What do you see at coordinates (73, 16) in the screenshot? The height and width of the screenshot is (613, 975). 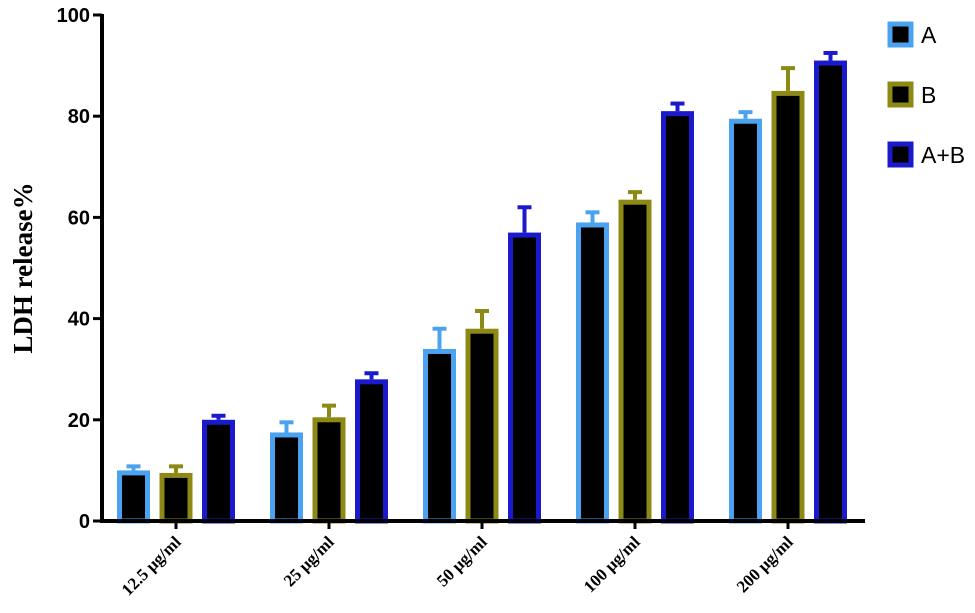 I see `y-tick-label: 100` at bounding box center [73, 16].